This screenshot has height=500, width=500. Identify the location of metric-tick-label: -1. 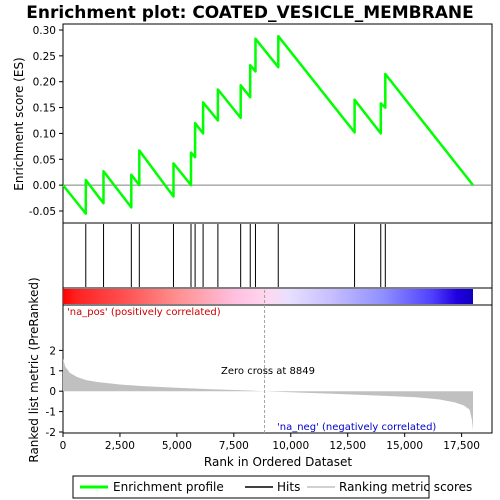
(51, 413).